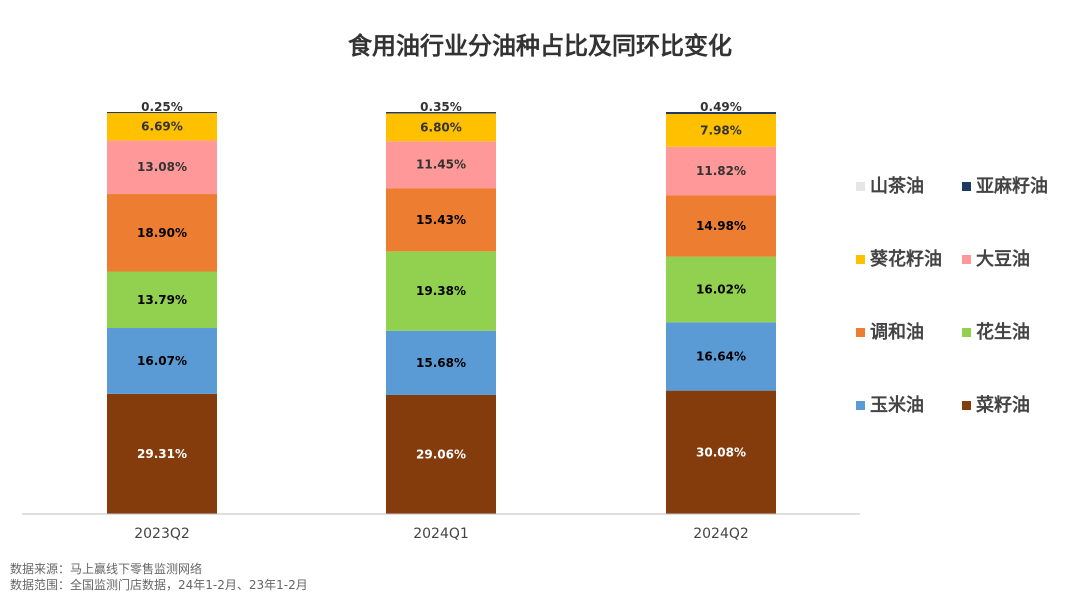 The width and height of the screenshot is (1080, 593). What do you see at coordinates (162, 107) in the screenshot?
I see `data-label-2023Q2-亚麻籽油: 0.25%` at bounding box center [162, 107].